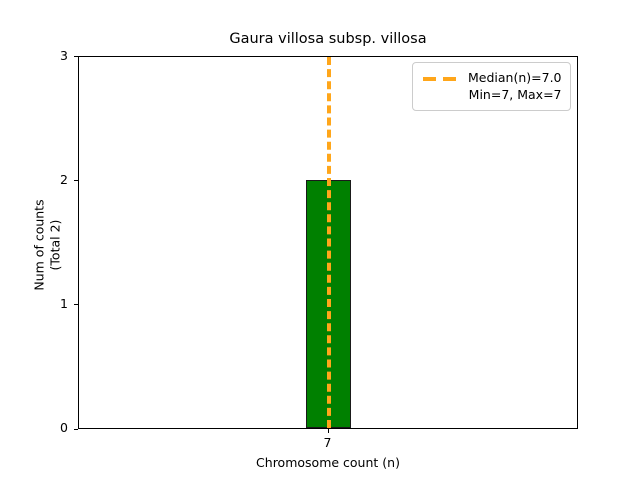  Describe the element at coordinates (64, 427) in the screenshot. I see `y-tick-label-0: 0` at that location.